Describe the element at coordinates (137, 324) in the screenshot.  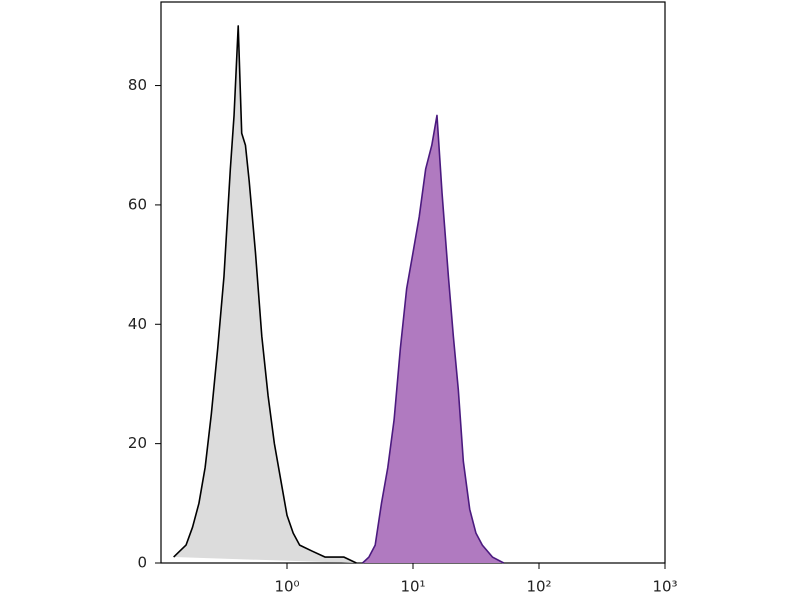
I see `y-tick-label: 40` at that location.